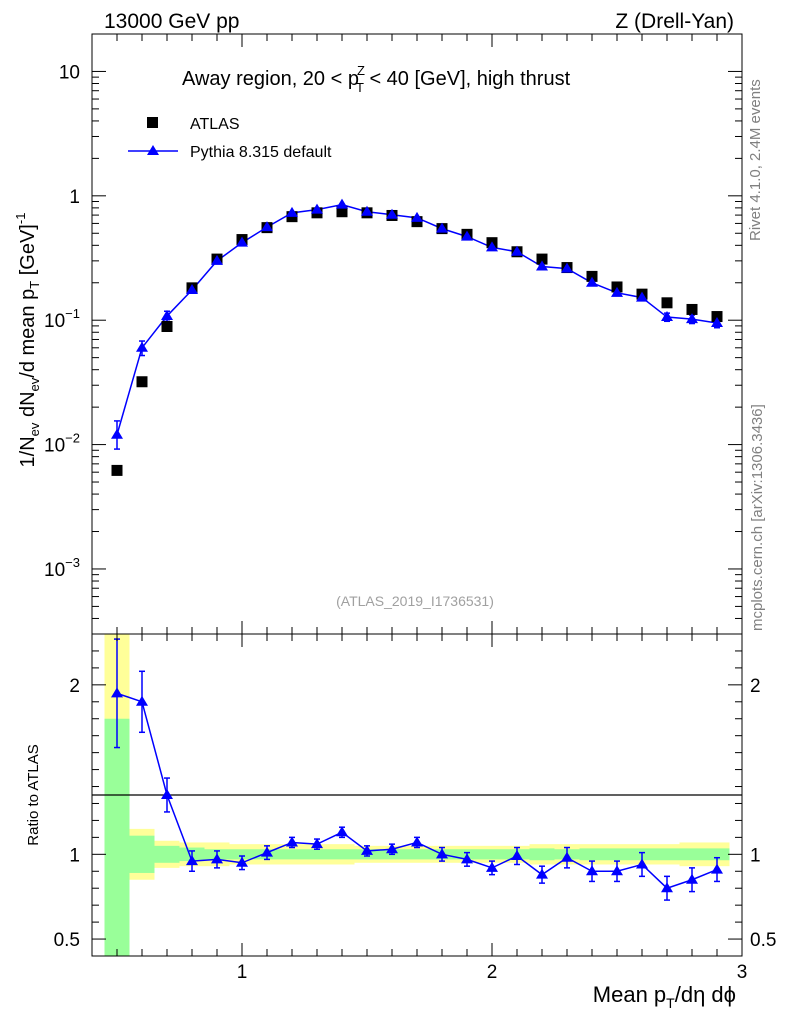  Describe the element at coordinates (763, 940) in the screenshot. I see `ratio-y-tick-label-right: 0.5` at that location.